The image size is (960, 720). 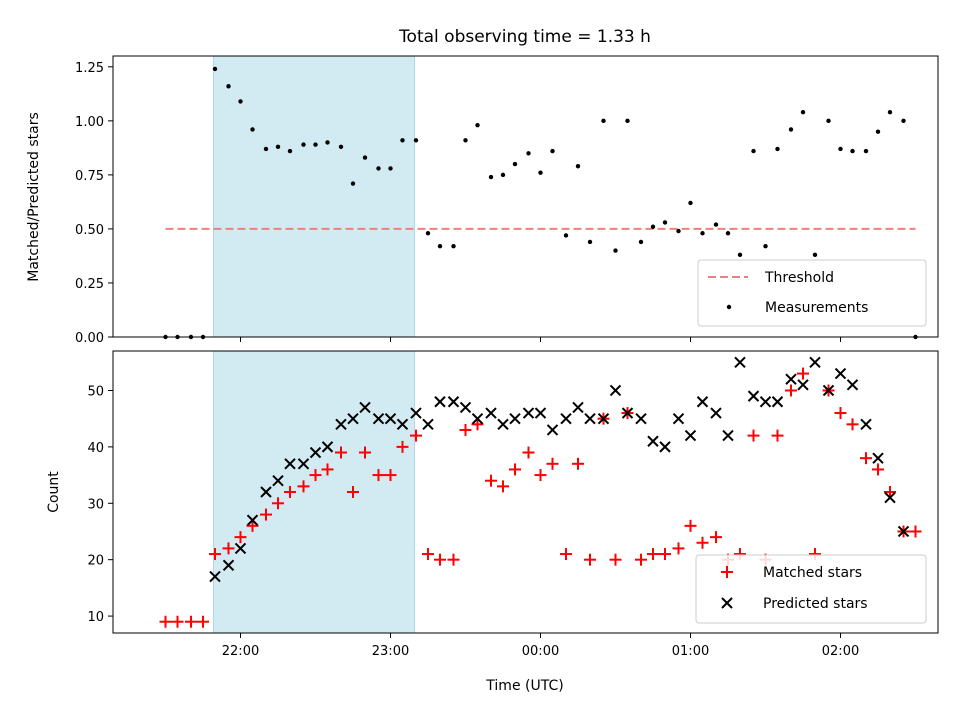 I want to click on y-tick-label: 10, so click(x=95, y=617).